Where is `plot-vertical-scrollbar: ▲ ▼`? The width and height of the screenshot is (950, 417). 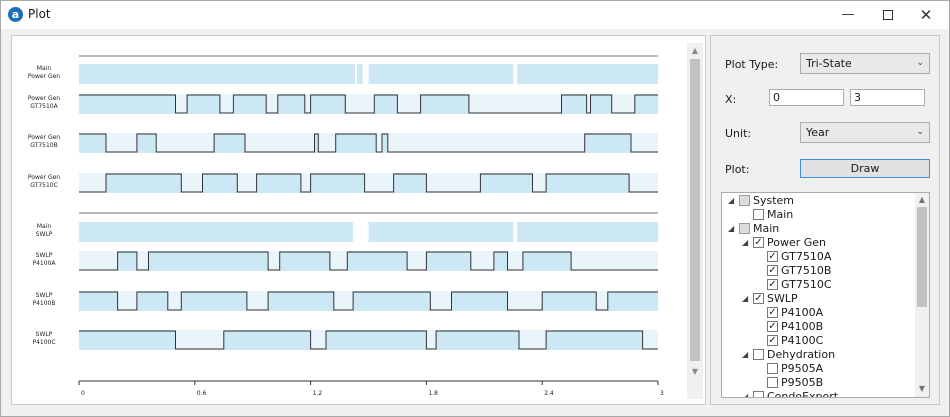
plot-vertical-scrollbar: ▲ ▼ is located at coordinates (695, 221).